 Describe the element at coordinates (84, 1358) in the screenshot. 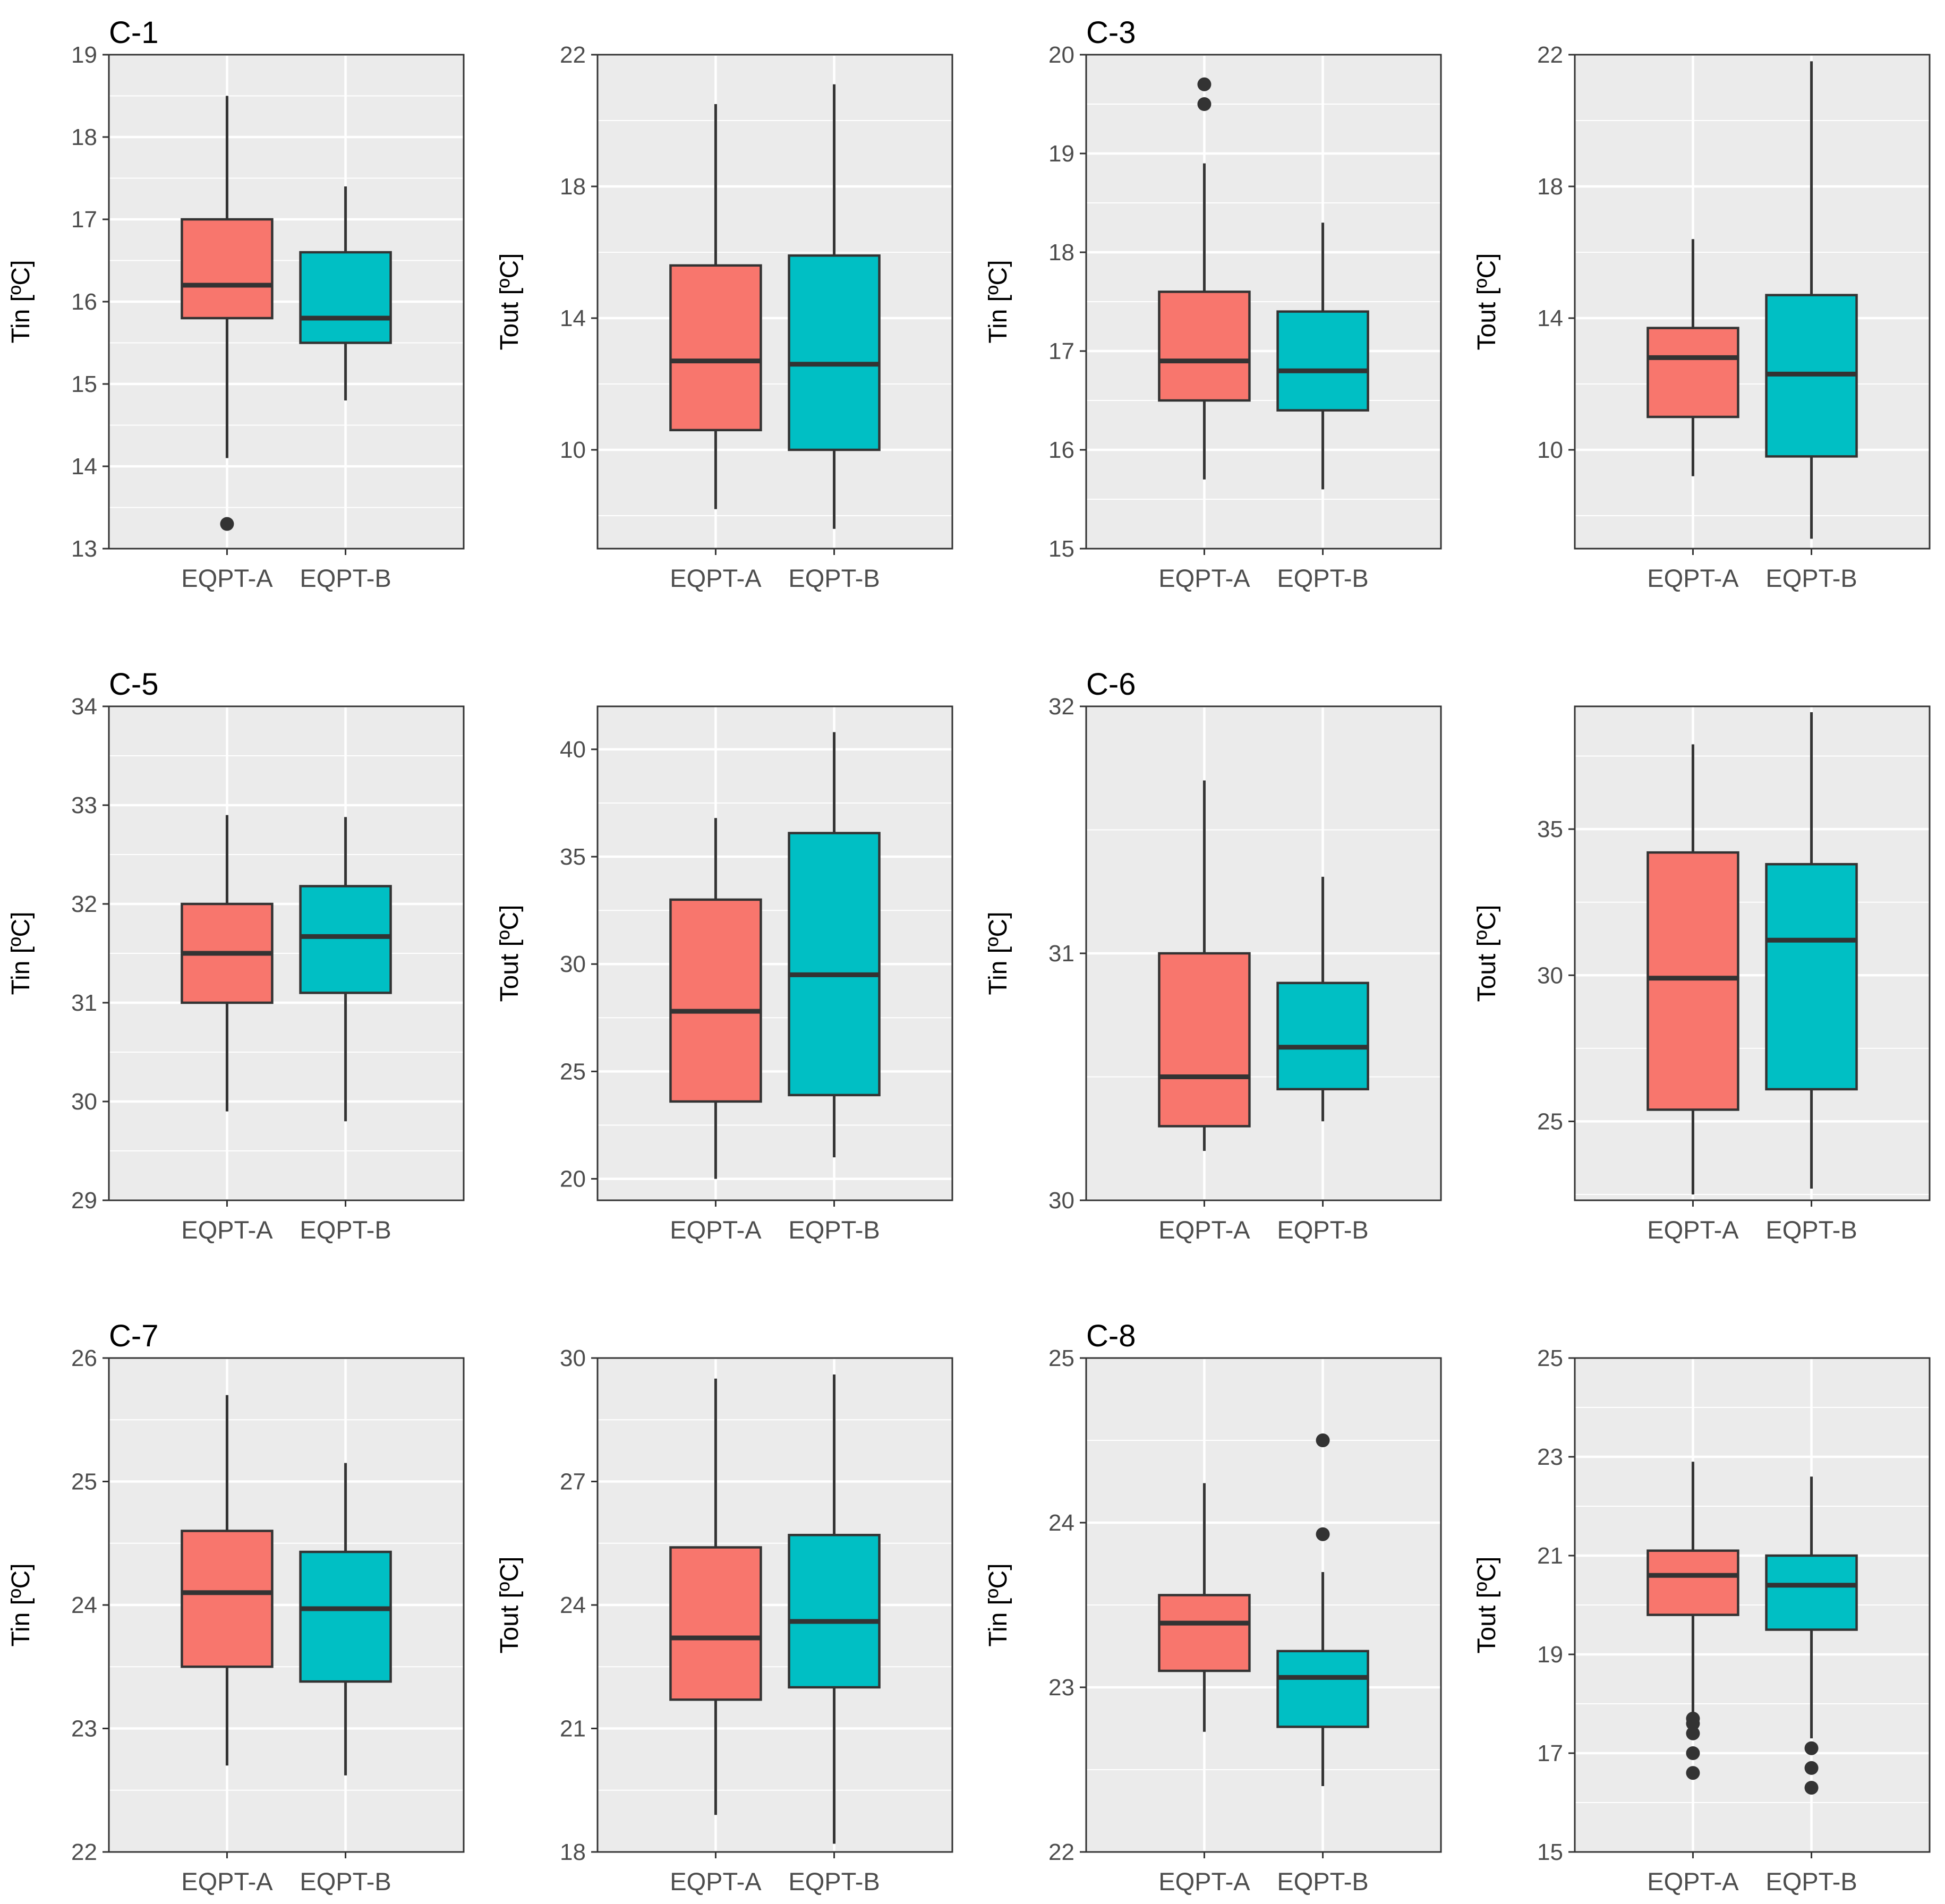

I see `y-tick-label: 26` at that location.